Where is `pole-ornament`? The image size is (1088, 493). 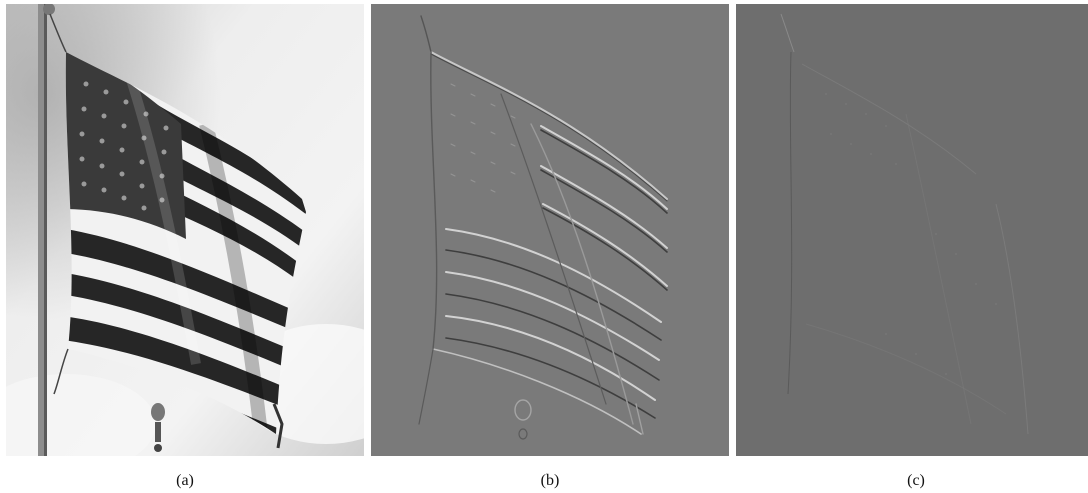
pole-ornament is located at coordinates (158, 412).